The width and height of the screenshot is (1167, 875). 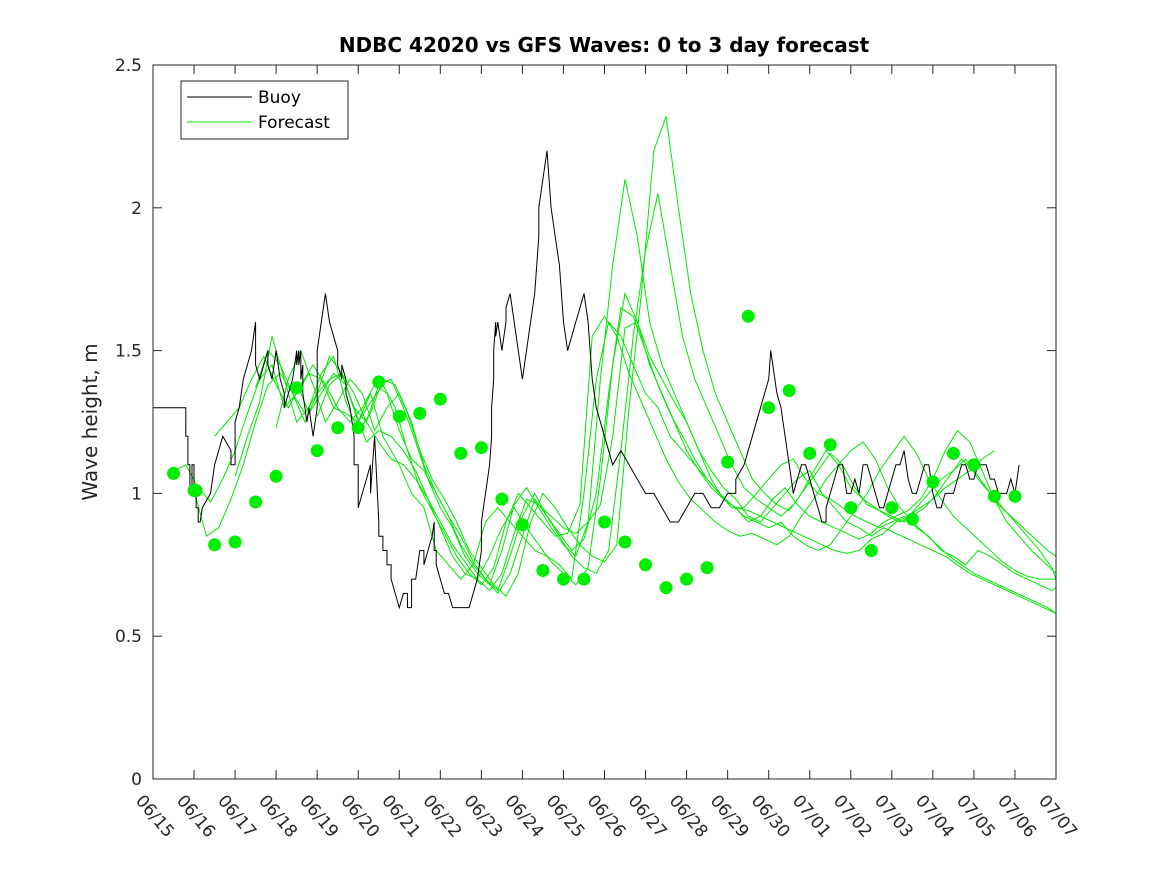 What do you see at coordinates (128, 352) in the screenshot?
I see `y-tick-label: 1.5` at bounding box center [128, 352].